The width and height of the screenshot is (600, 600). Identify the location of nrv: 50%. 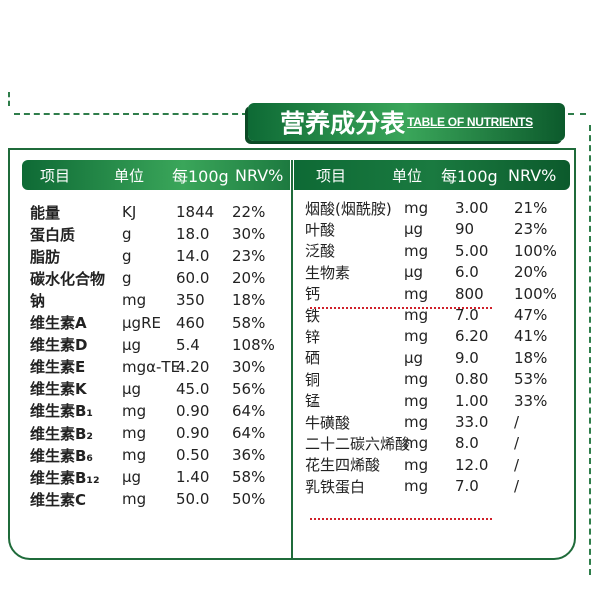
(249, 499).